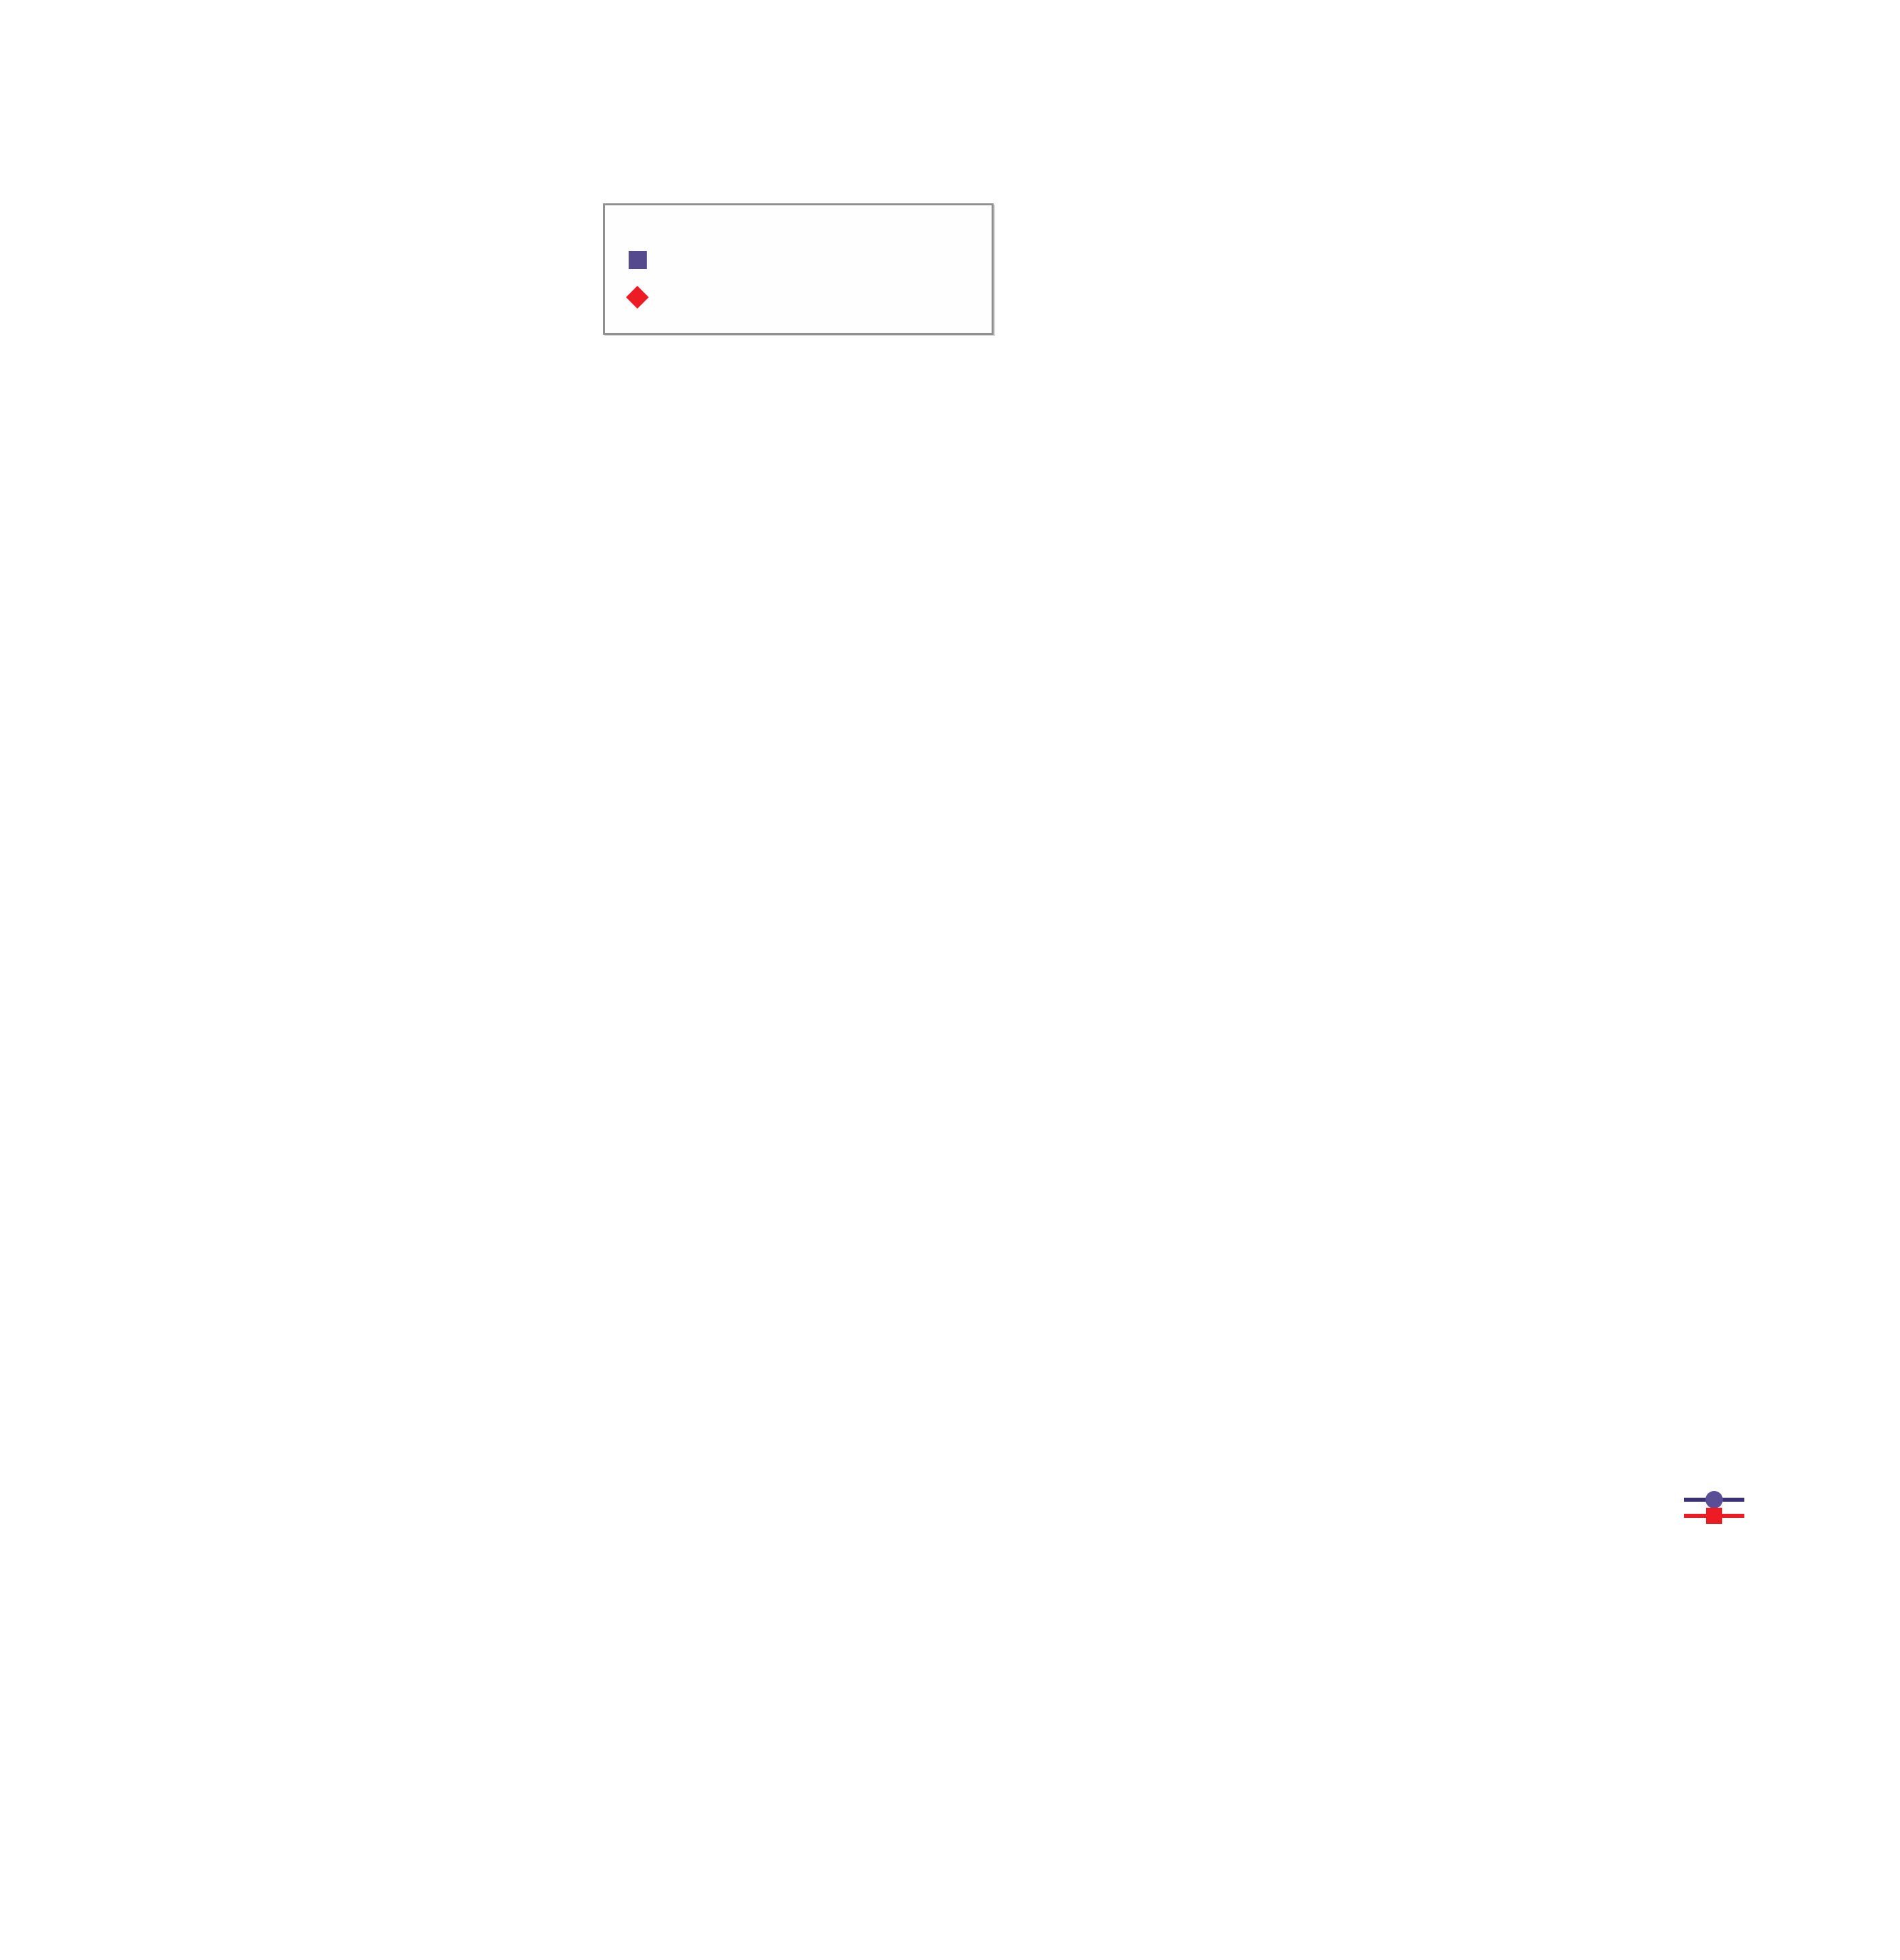 The height and width of the screenshot is (1960, 1900). Describe the element at coordinates (1520, 399) in the screenshot. I see `proliferation-bar-chart` at that location.